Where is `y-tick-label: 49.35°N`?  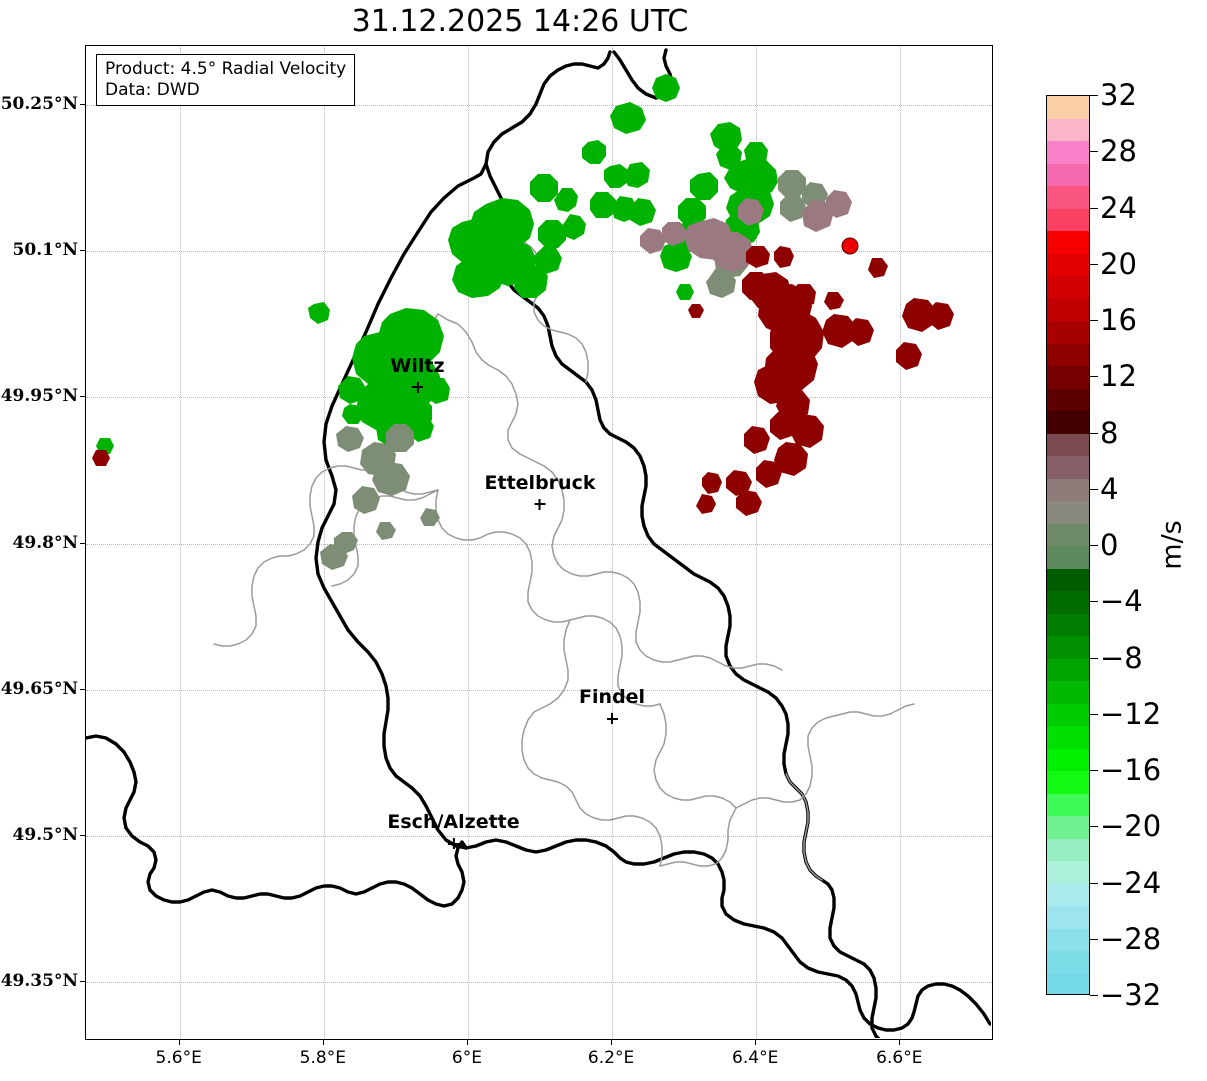 y-tick-label: 49.35°N is located at coordinates (39, 981).